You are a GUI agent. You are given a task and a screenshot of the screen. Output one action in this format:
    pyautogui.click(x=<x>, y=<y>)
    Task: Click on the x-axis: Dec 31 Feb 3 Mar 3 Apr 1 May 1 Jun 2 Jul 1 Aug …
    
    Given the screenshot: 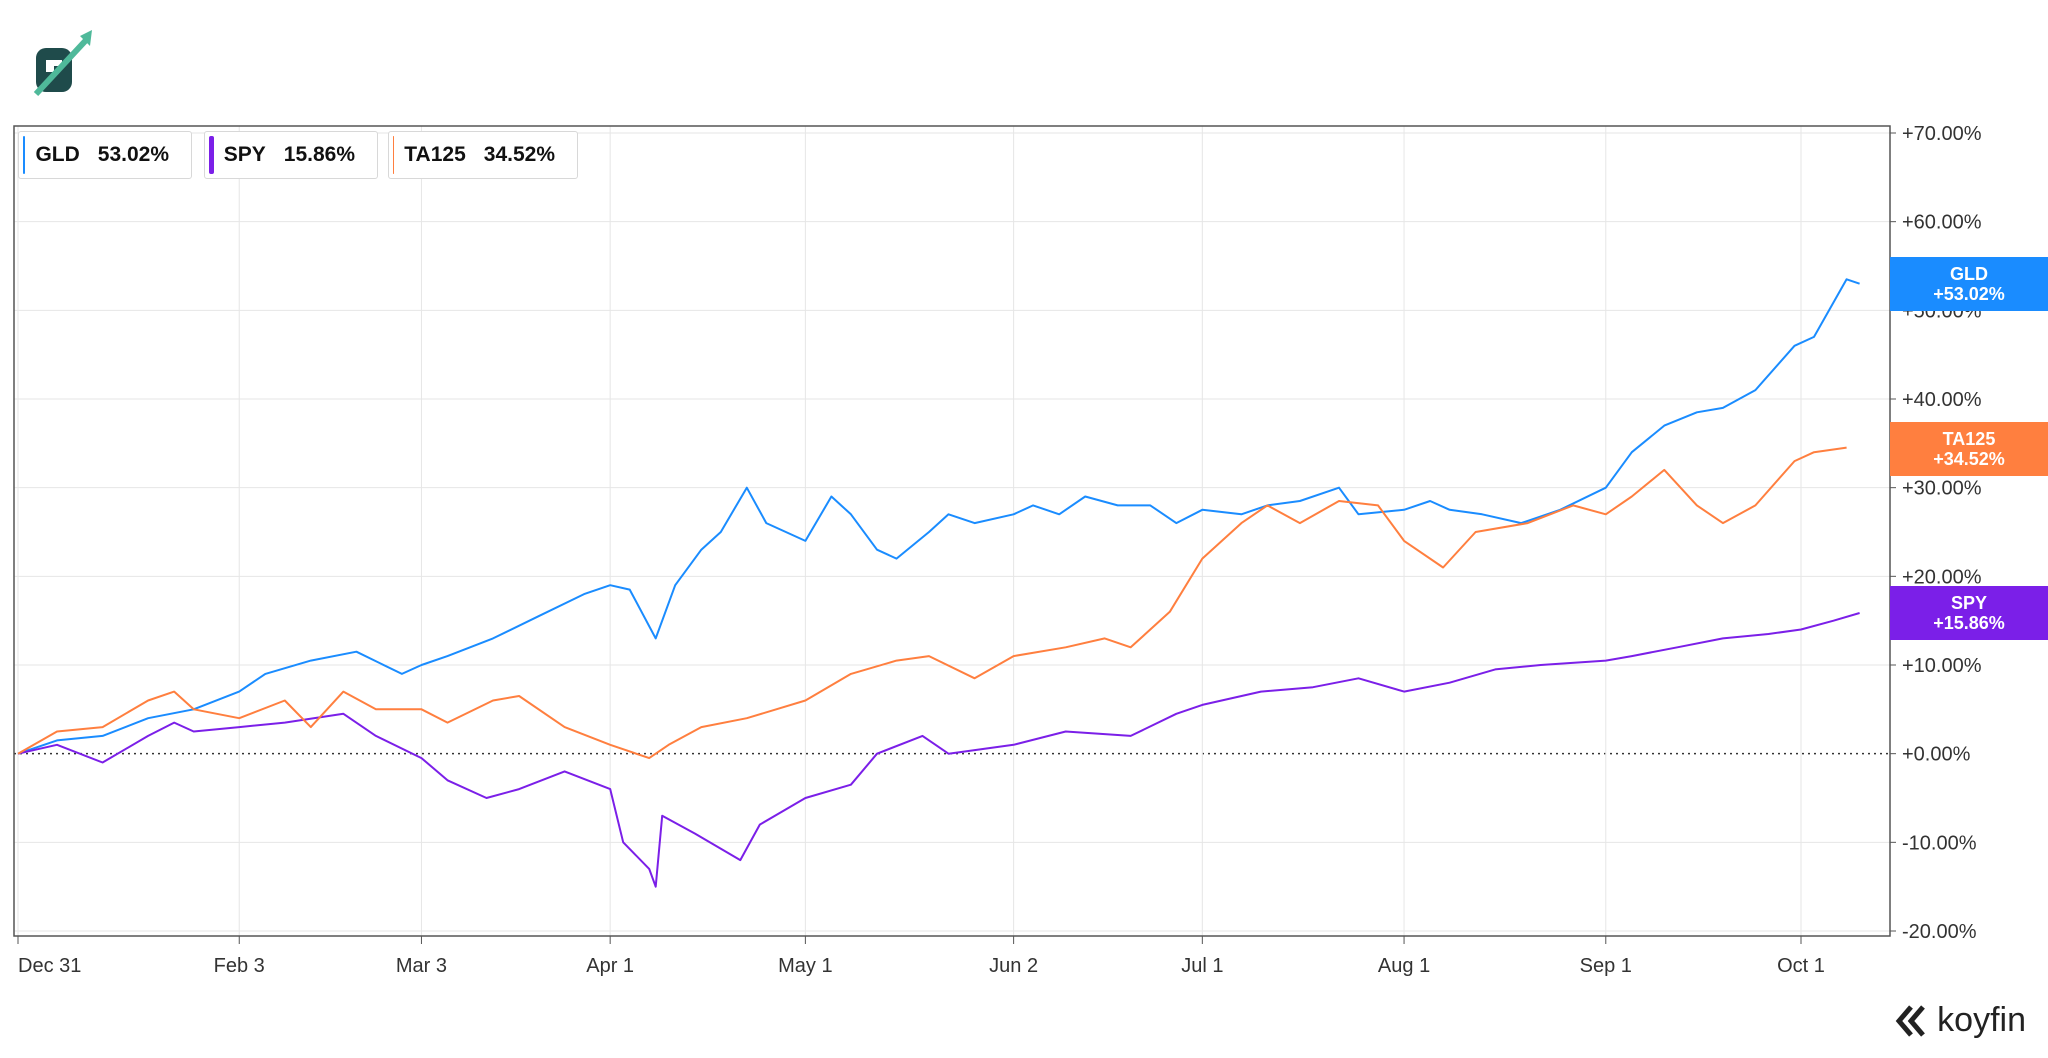 What is the action you would take?
    pyautogui.click(x=921, y=956)
    